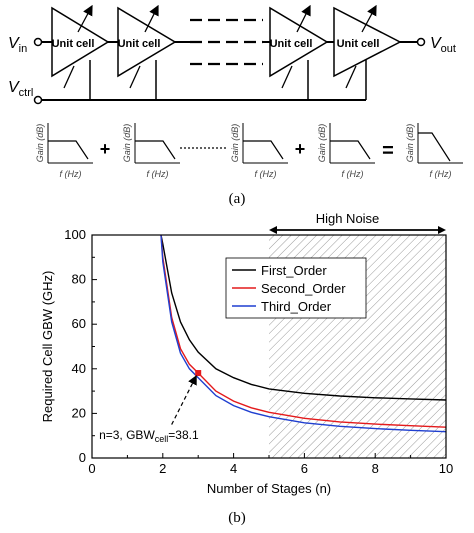 Image resolution: width=474 pixels, height=533 pixels. I want to click on arrow-left-icon, so click(273, 230).